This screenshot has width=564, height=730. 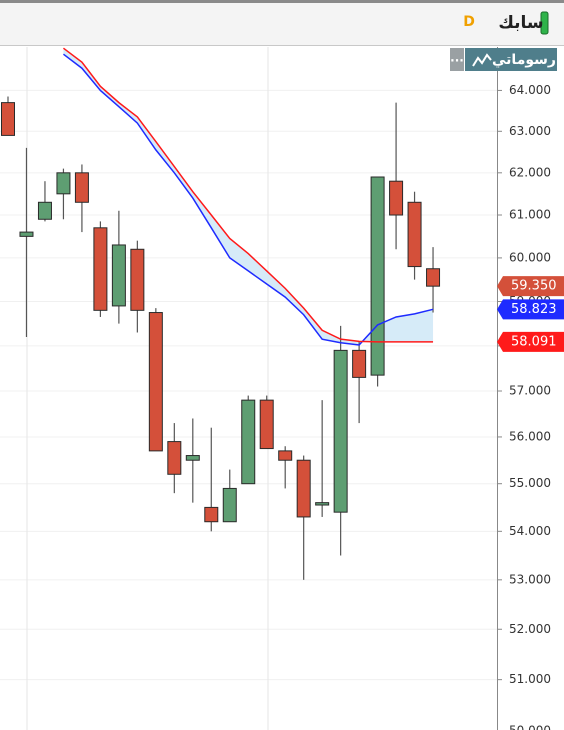 What do you see at coordinates (530, 436) in the screenshot?
I see `y-tick-label: 56.000` at bounding box center [530, 436].